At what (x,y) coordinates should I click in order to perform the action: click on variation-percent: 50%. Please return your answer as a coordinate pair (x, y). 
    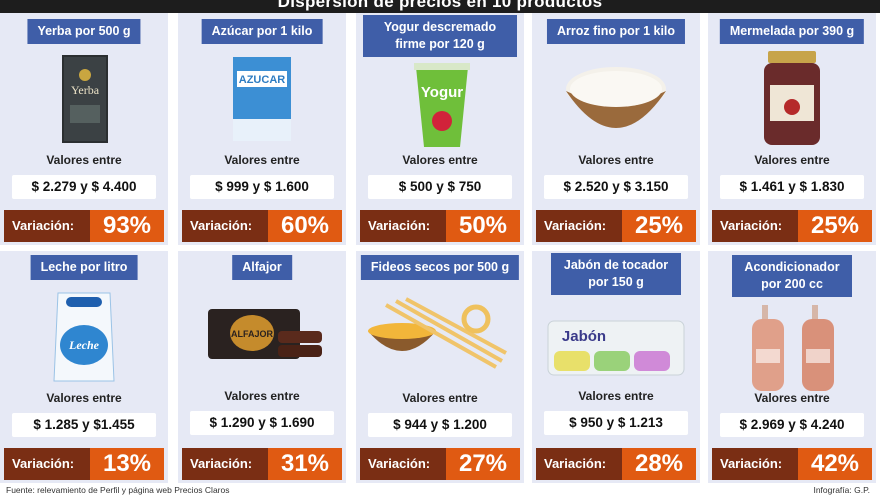
    Looking at the image, I should click on (483, 226).